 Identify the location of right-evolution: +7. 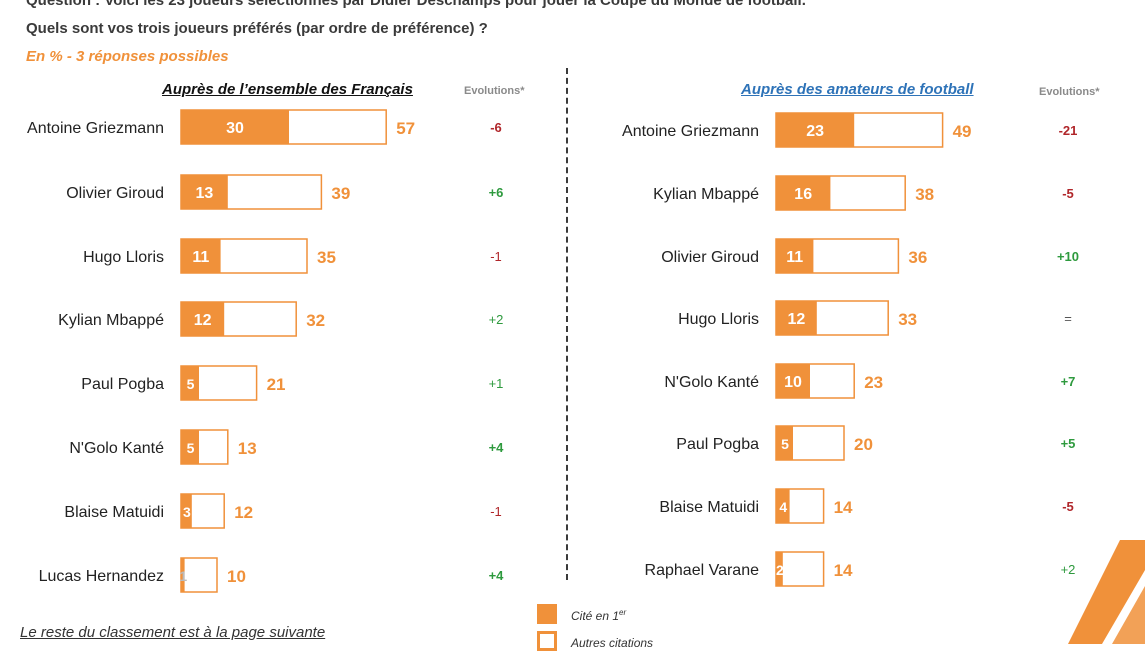
(1068, 381).